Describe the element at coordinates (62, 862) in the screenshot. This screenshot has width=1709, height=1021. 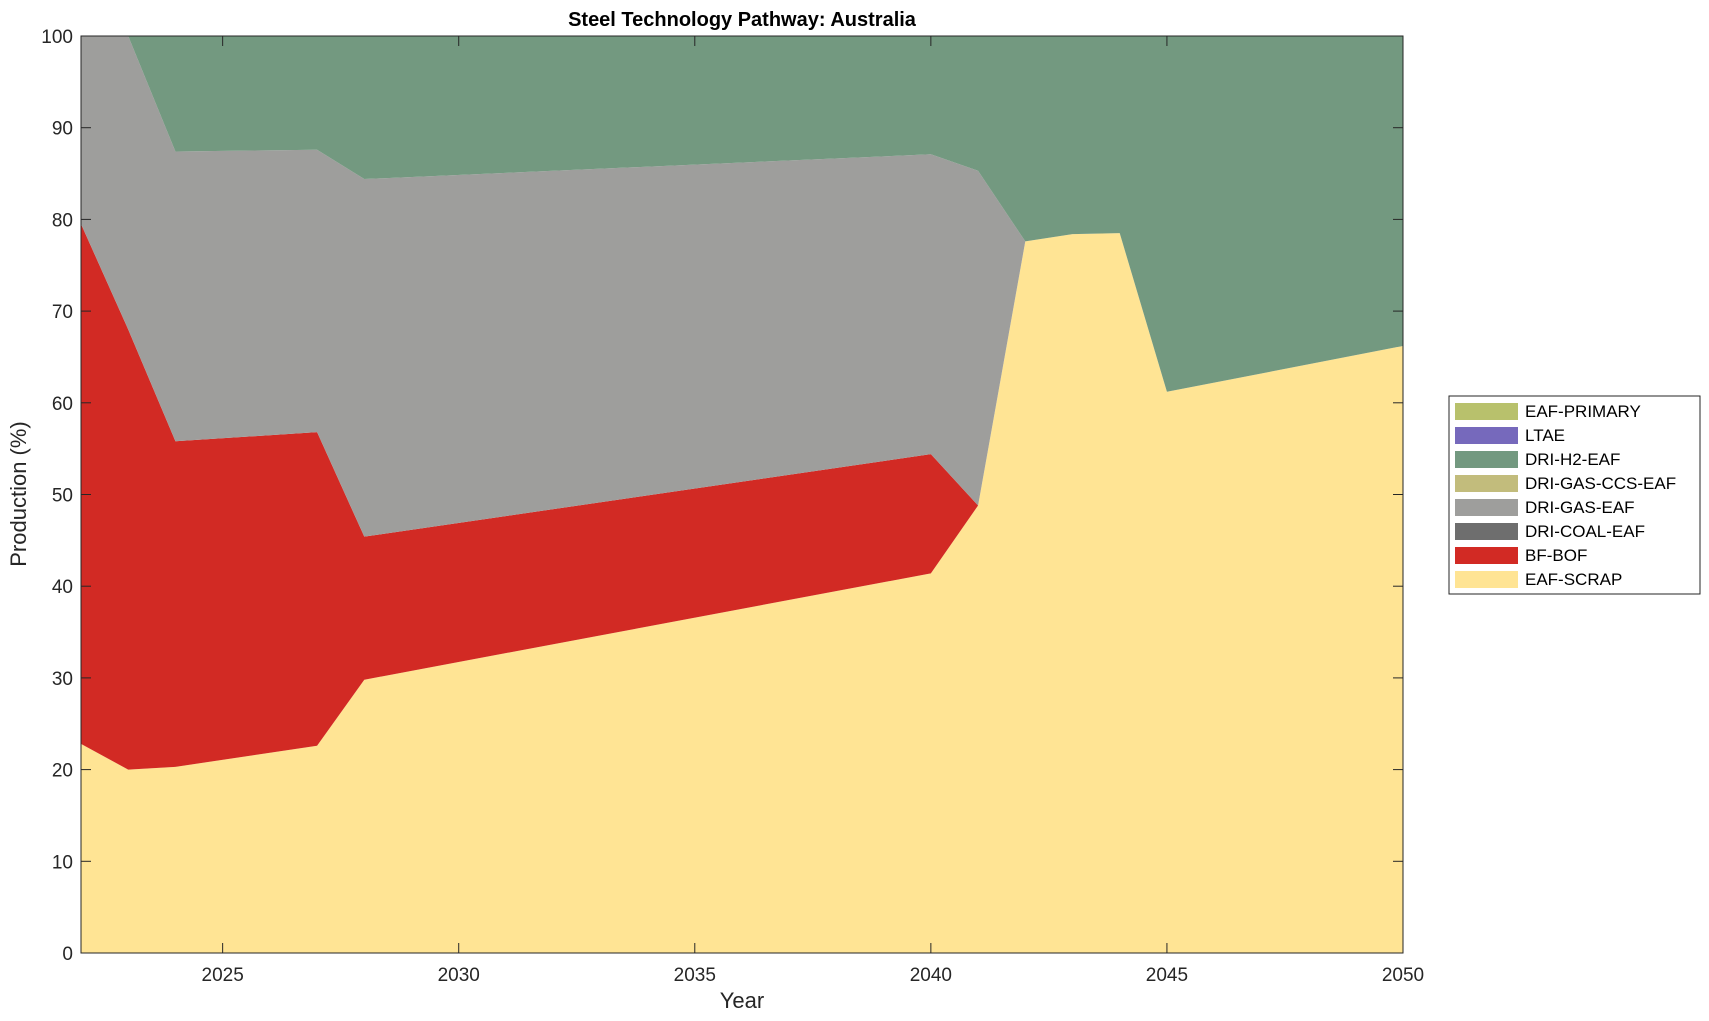
I see `y-tick-label: 10` at that location.